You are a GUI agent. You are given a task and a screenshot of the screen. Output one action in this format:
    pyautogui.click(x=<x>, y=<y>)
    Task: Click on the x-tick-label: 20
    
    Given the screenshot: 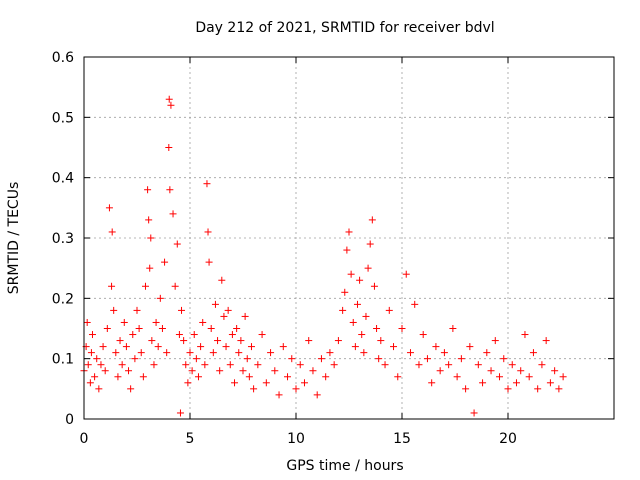 What is the action you would take?
    pyautogui.click(x=508, y=439)
    